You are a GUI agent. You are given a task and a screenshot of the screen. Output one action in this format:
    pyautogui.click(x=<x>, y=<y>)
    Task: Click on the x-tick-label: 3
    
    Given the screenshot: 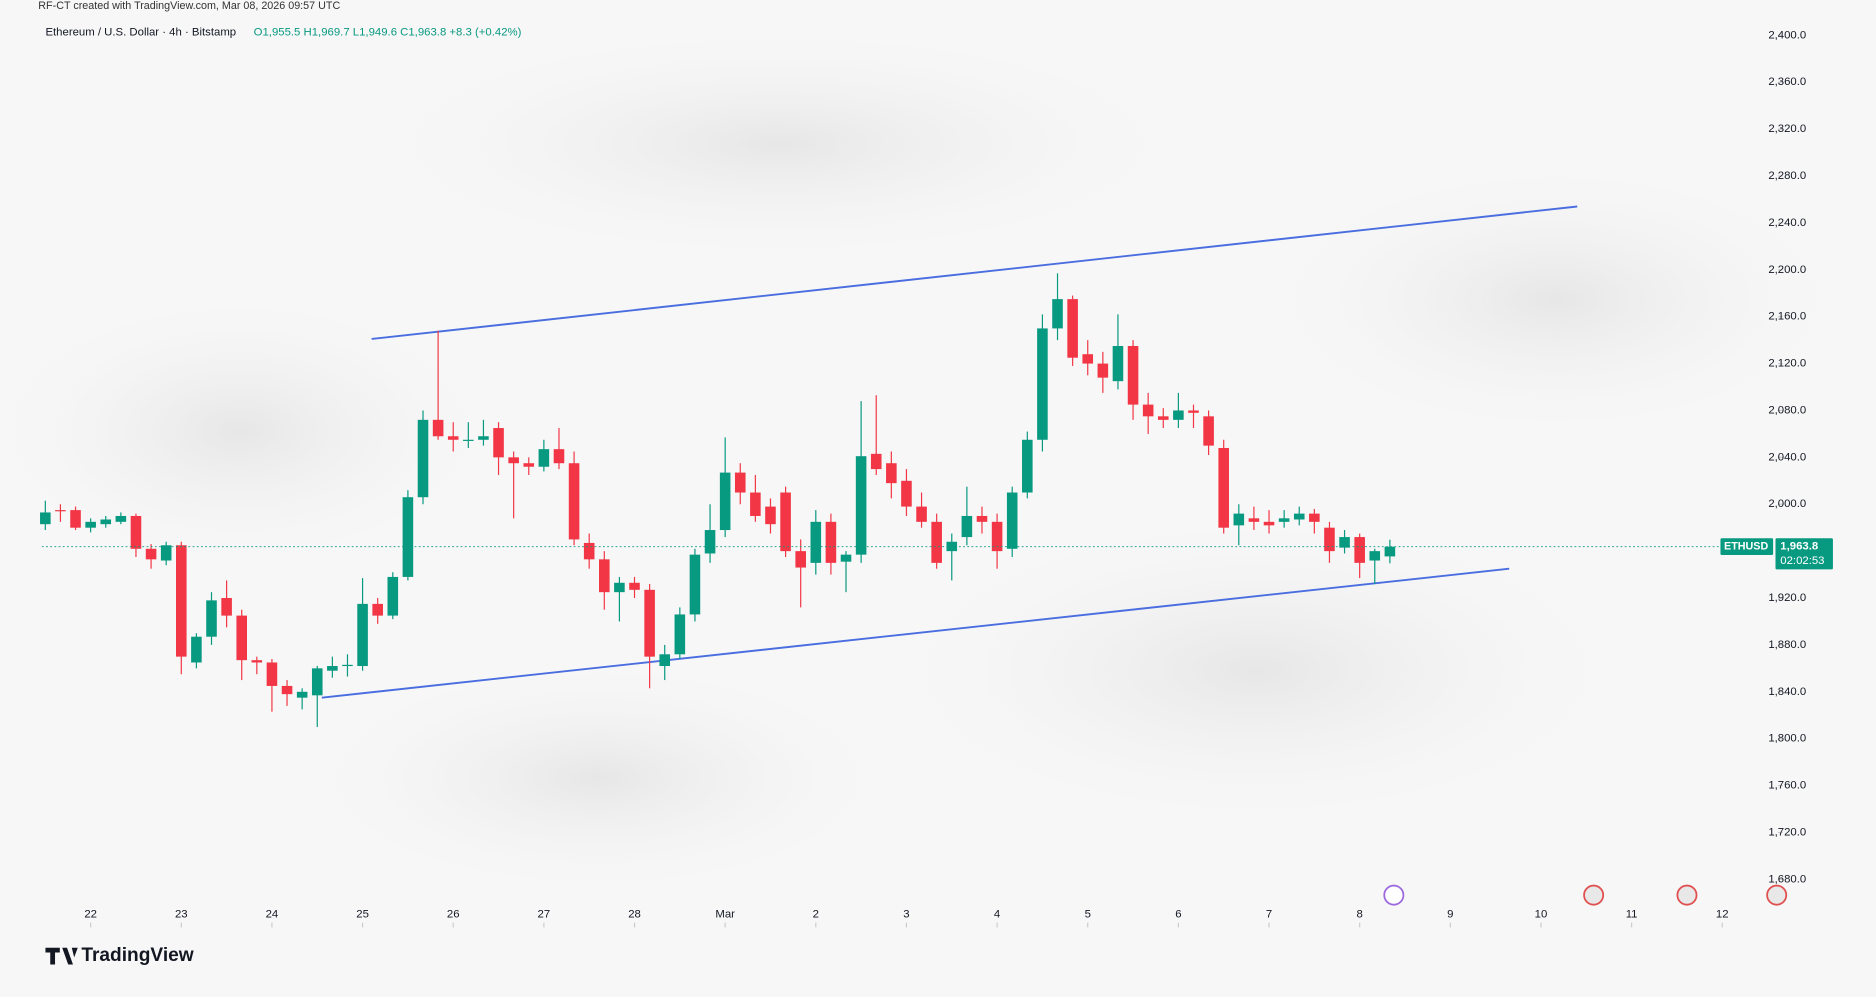 What is the action you would take?
    pyautogui.click(x=906, y=914)
    